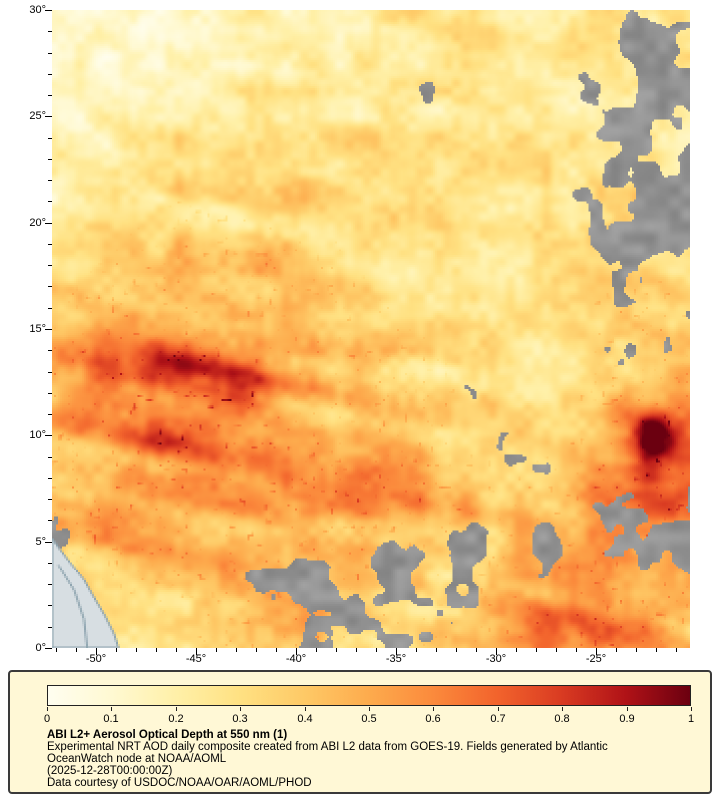 This screenshot has width=720, height=800. Describe the element at coordinates (37, 329) in the screenshot. I see `lat-tick-label: 15°` at that location.